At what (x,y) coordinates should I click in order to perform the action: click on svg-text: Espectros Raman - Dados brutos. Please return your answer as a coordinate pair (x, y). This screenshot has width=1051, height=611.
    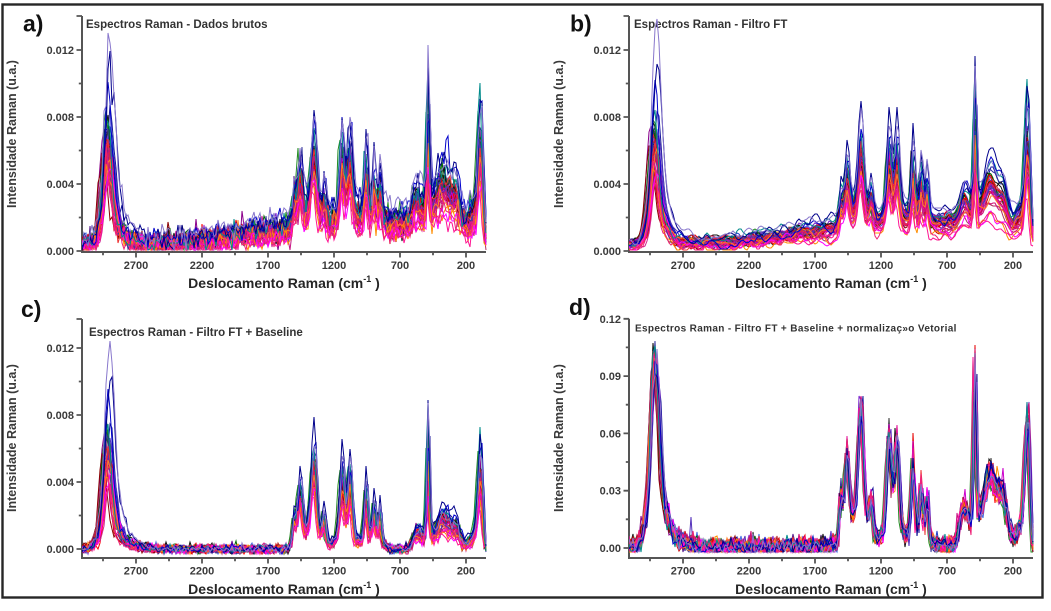
    Looking at the image, I should click on (176, 25).